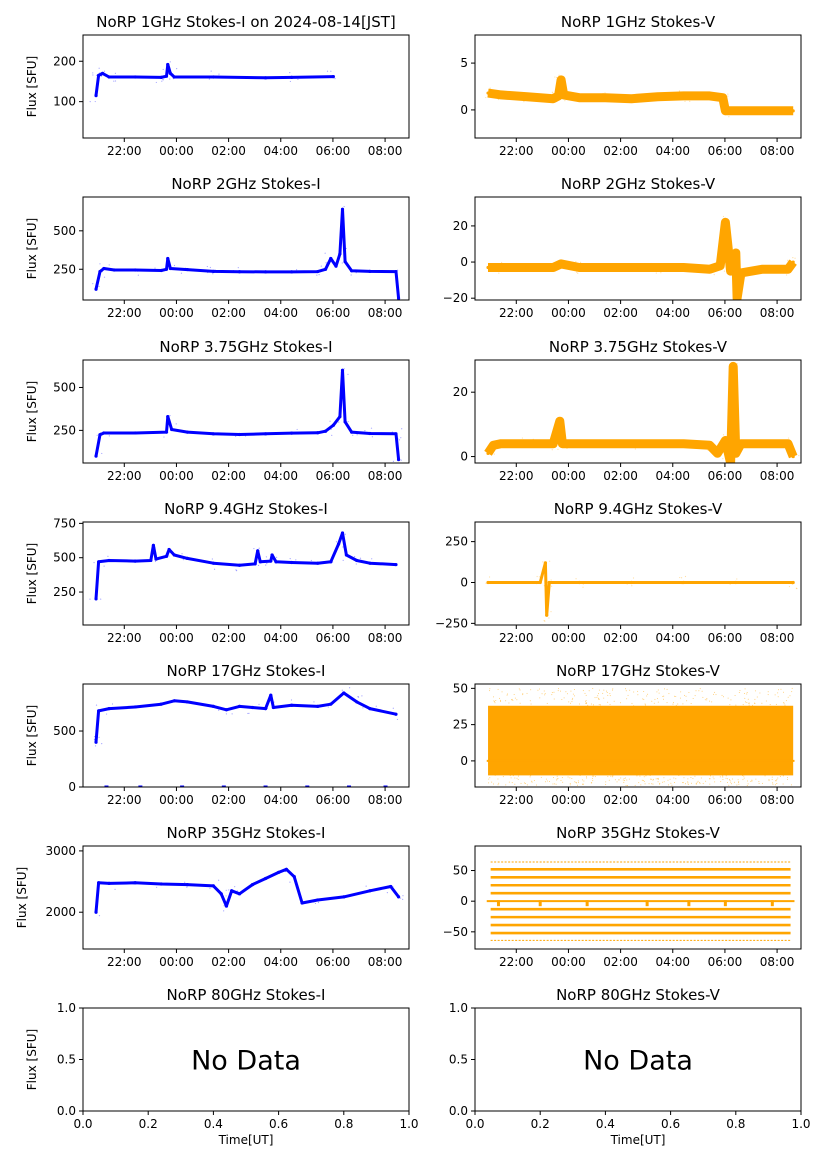 Image resolution: width=827 pixels, height=1169 pixels. Describe the element at coordinates (620, 638) in the screenshot. I see `x-tick-label: 02:00` at that location.